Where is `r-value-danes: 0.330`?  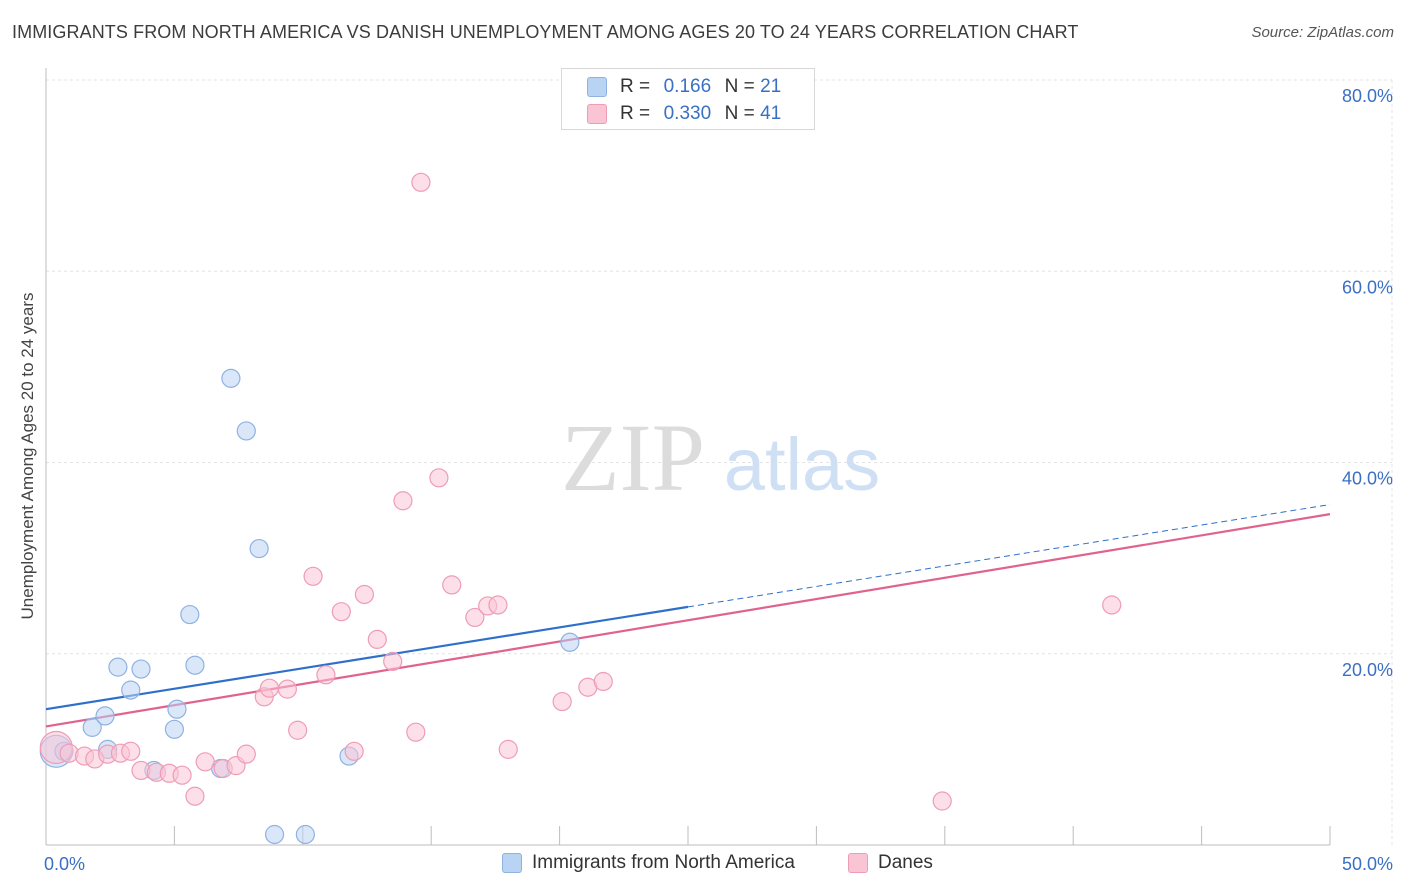
r-value-danes: 0.330 is located at coordinates (687, 113).